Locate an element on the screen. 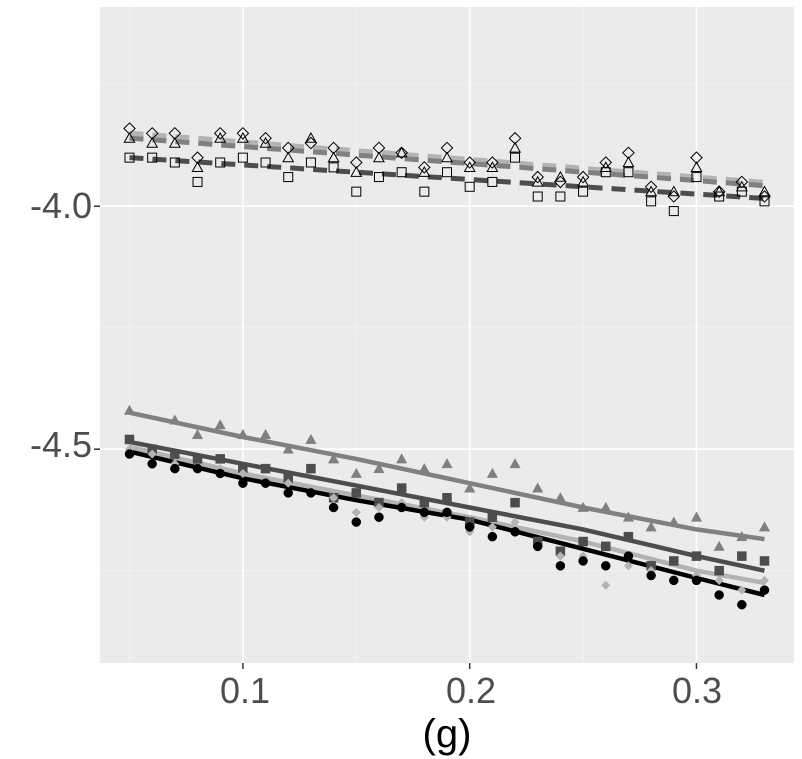 The height and width of the screenshot is (759, 802). x-tick-label: 0.2 is located at coordinates (471, 690).